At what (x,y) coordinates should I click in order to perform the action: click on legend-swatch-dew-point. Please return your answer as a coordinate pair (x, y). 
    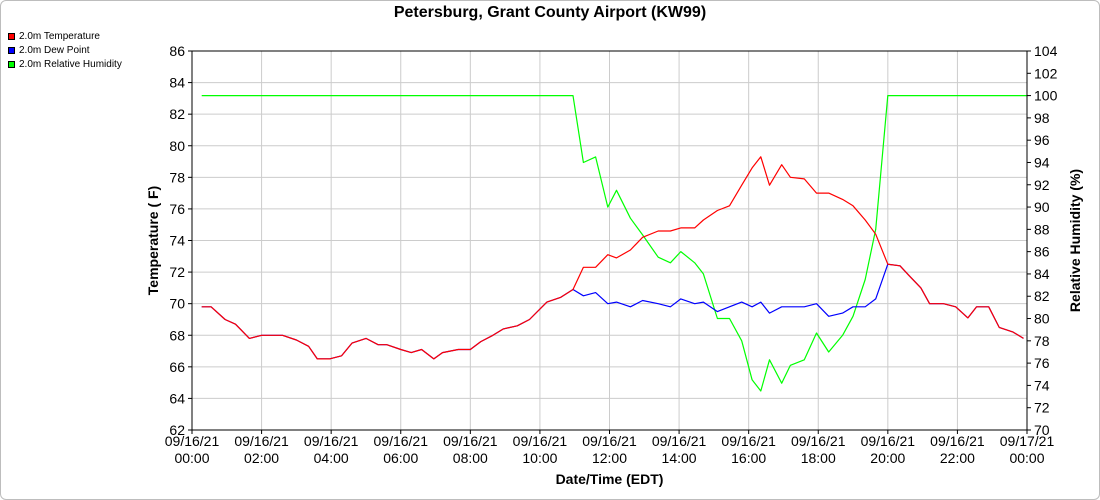
    Looking at the image, I should click on (11, 50).